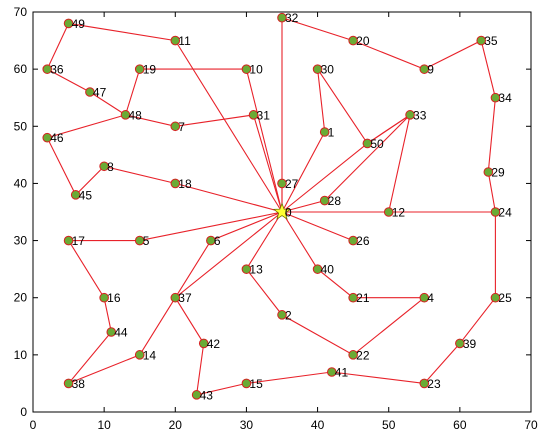 The width and height of the screenshot is (550, 443). I want to click on node-label: 22, so click(363, 355).